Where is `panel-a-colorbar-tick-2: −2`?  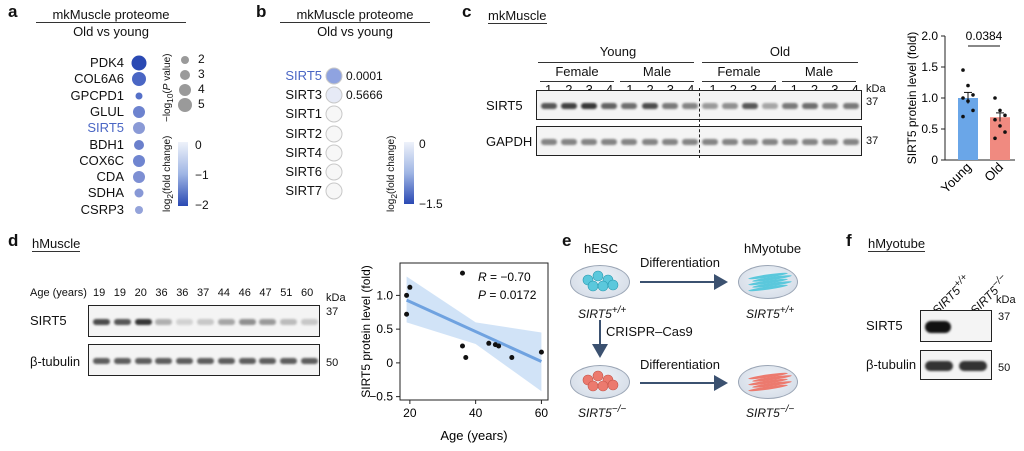
panel-a-colorbar-tick-2: −2 is located at coordinates (202, 205).